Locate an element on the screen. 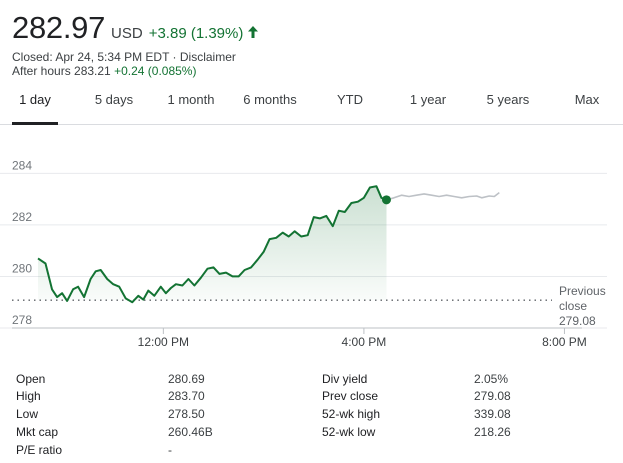  after-hours-line: After hours 283.21 +0.24 (0.085%) is located at coordinates (135, 71).